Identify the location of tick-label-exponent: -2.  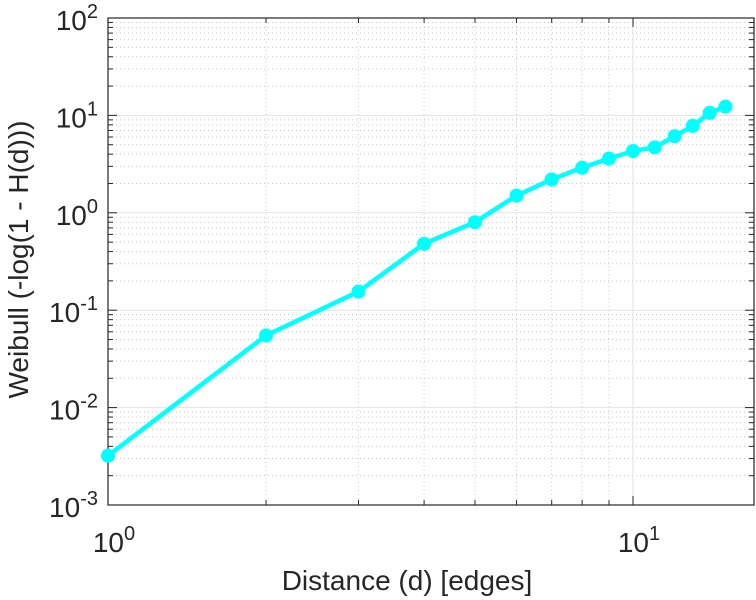
(89, 402).